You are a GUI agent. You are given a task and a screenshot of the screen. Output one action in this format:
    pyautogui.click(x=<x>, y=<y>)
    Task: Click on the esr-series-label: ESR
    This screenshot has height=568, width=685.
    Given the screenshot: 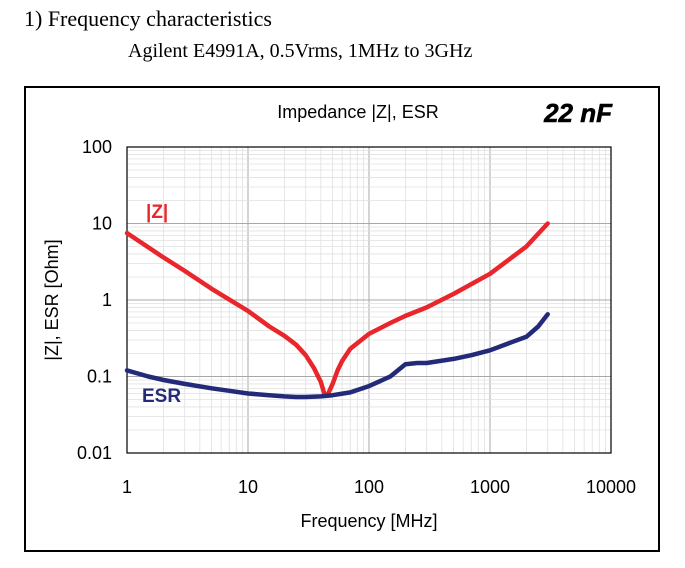 What is the action you would take?
    pyautogui.click(x=161, y=396)
    